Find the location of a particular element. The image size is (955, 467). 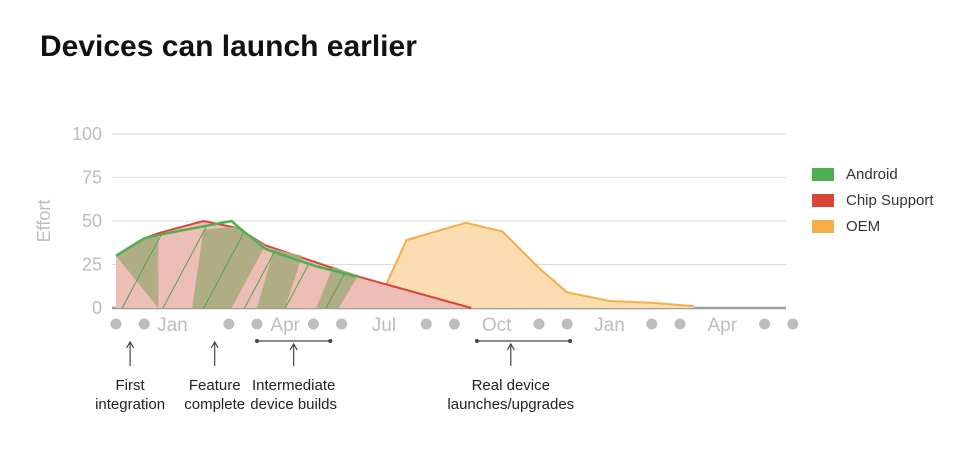

android-line is located at coordinates (237, 248).